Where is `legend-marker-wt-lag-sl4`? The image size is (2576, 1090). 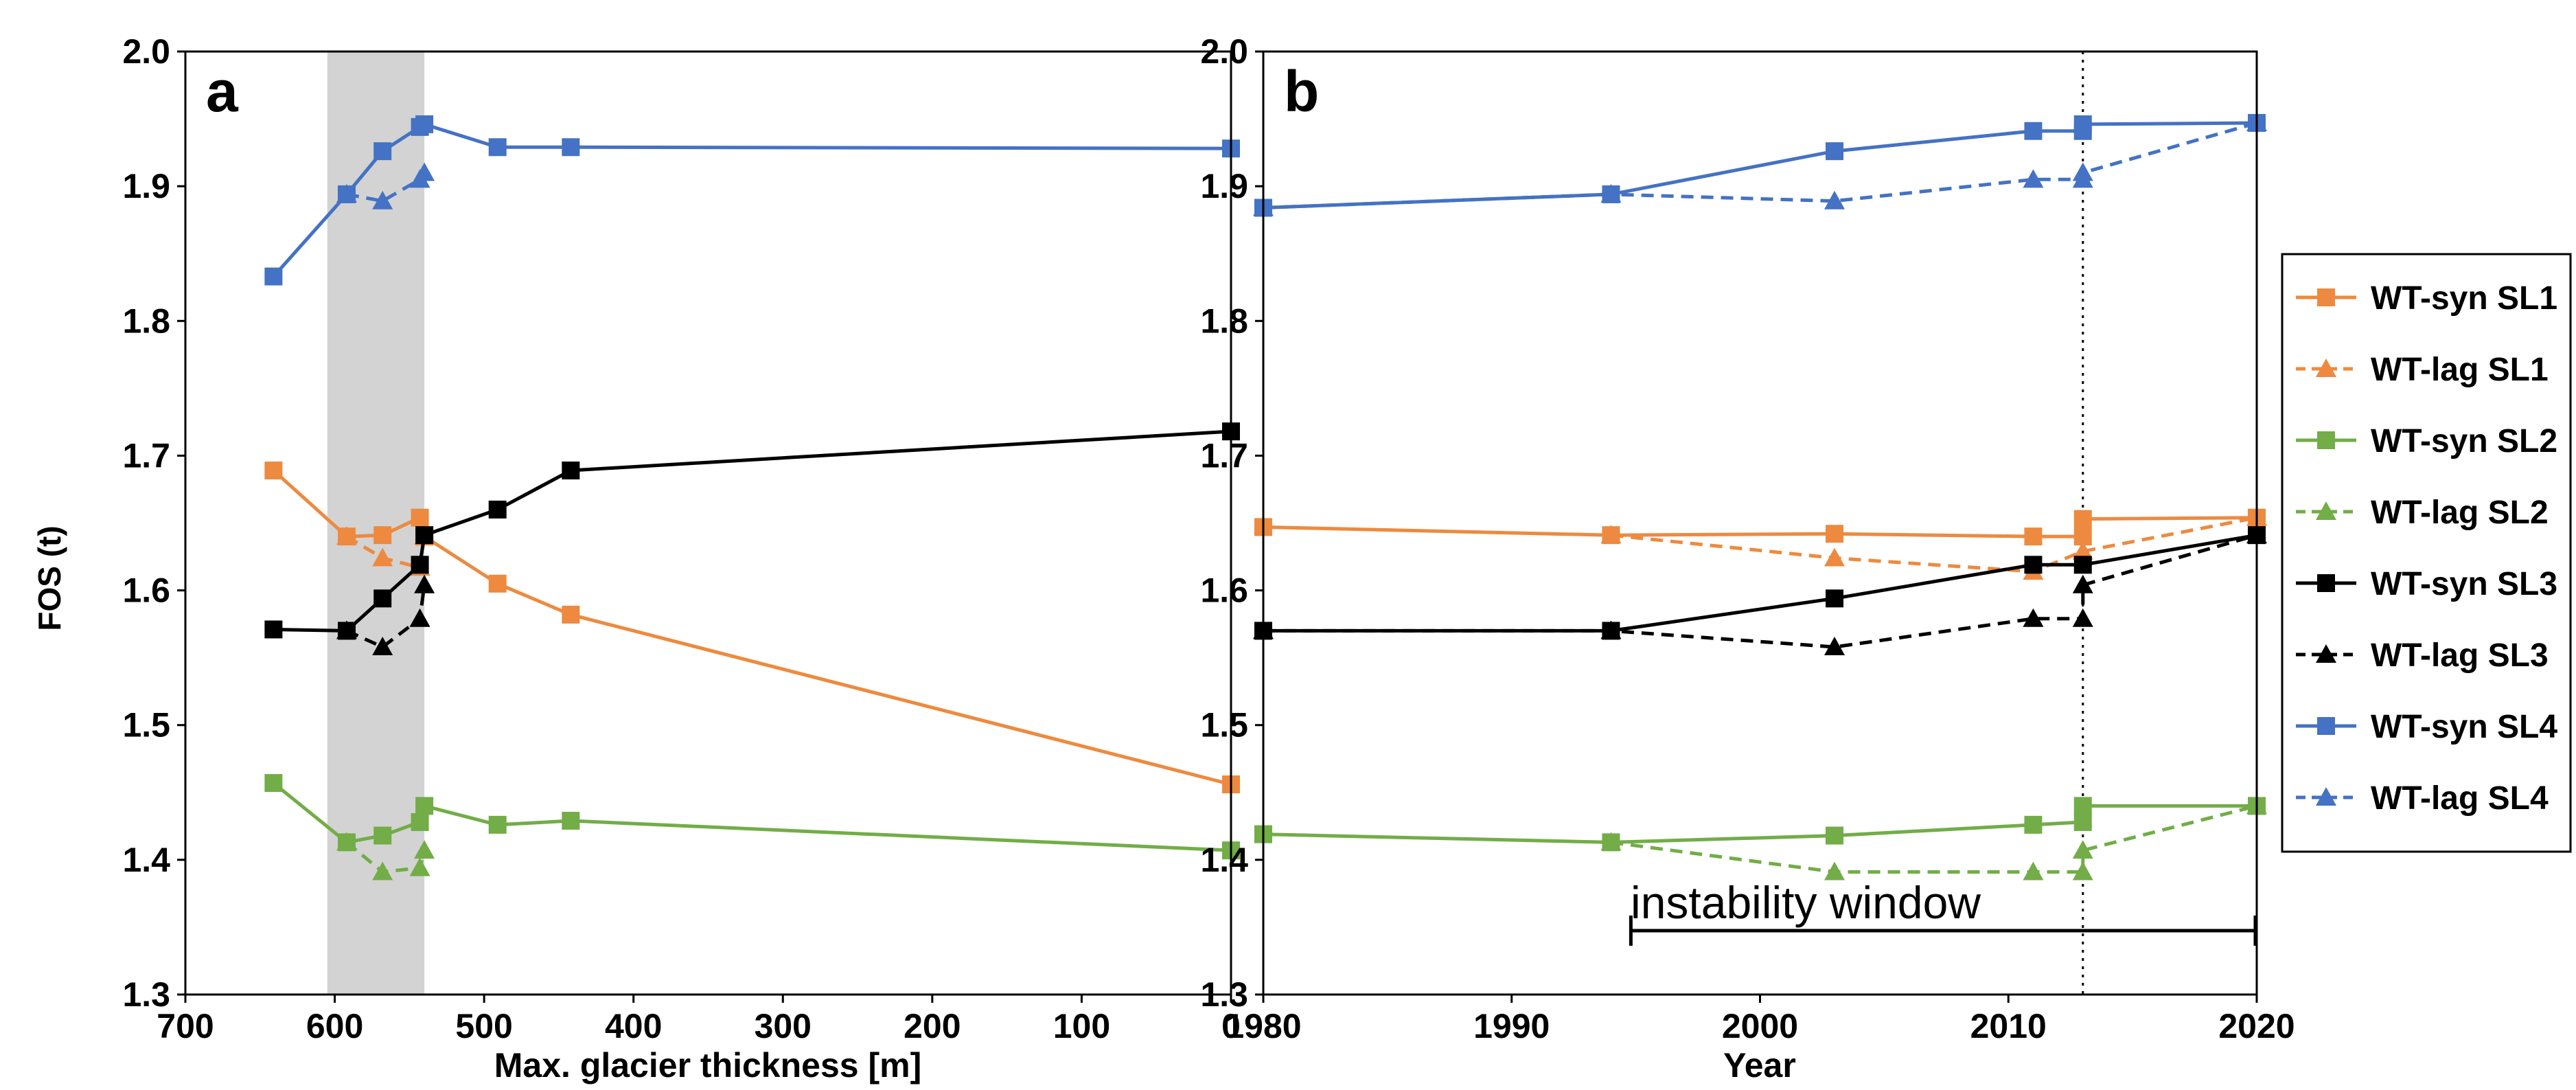
legend-marker-wt-lag-sl4 is located at coordinates (2326, 796).